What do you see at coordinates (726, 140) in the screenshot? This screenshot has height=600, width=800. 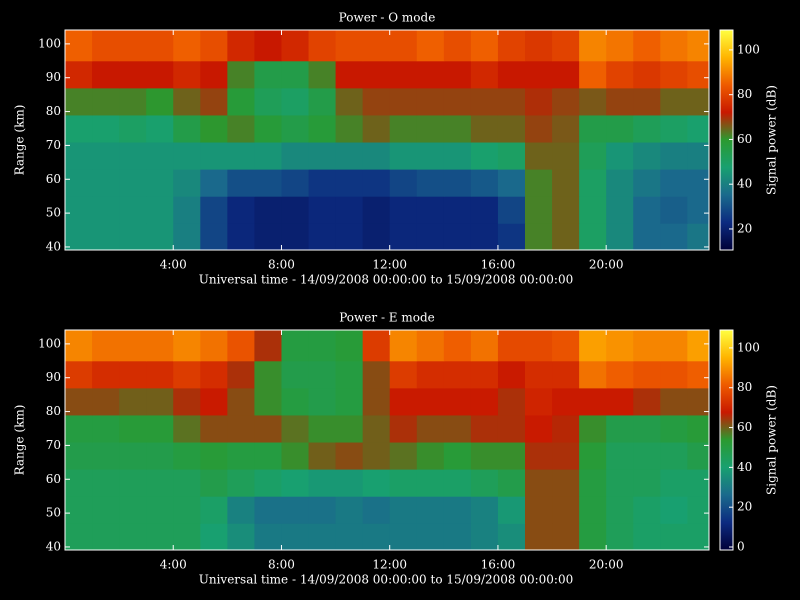 I see `colorbar` at bounding box center [726, 140].